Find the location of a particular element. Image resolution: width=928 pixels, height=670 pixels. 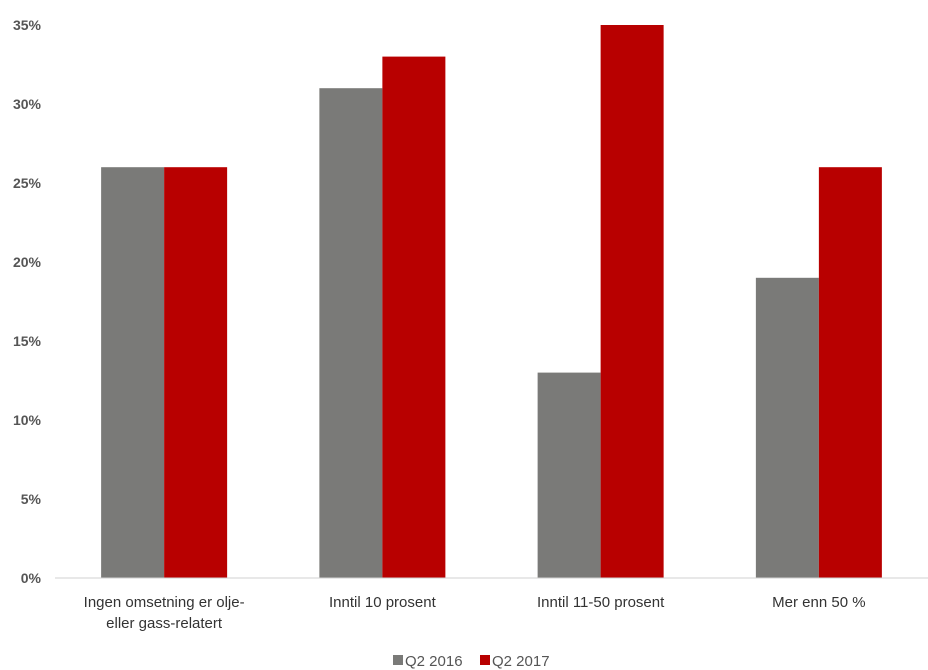

y-tick-label: 10% is located at coordinates (27, 420).